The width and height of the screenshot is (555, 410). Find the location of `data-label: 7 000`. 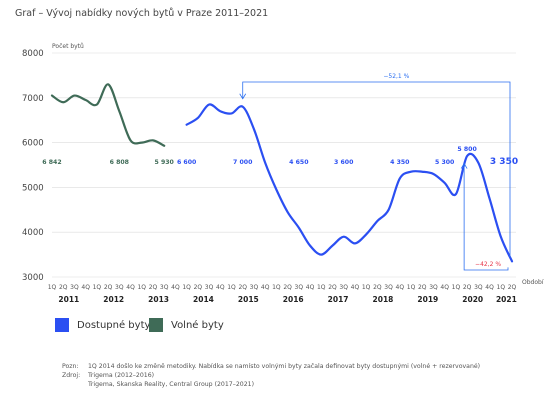

data-label: 7 000 is located at coordinates (243, 162).